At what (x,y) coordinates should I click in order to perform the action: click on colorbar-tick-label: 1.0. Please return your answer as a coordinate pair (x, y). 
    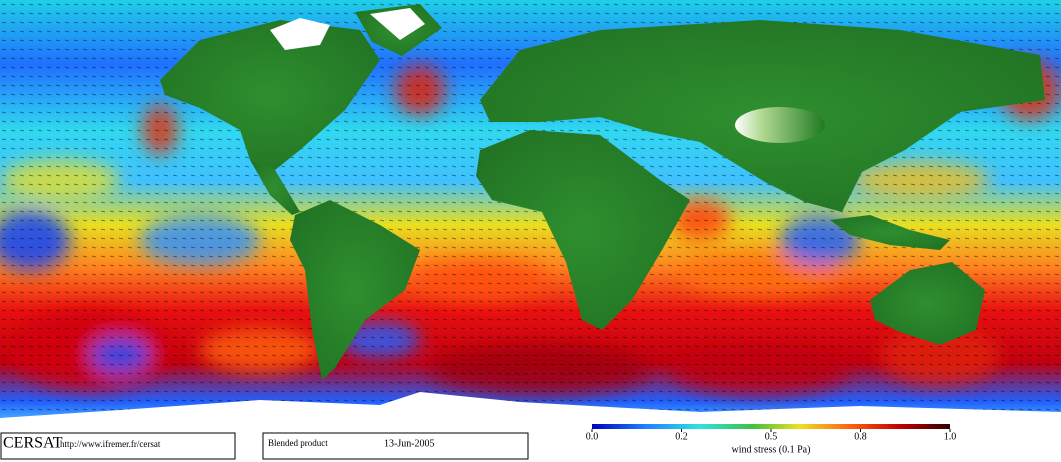
    Looking at the image, I should click on (950, 436).